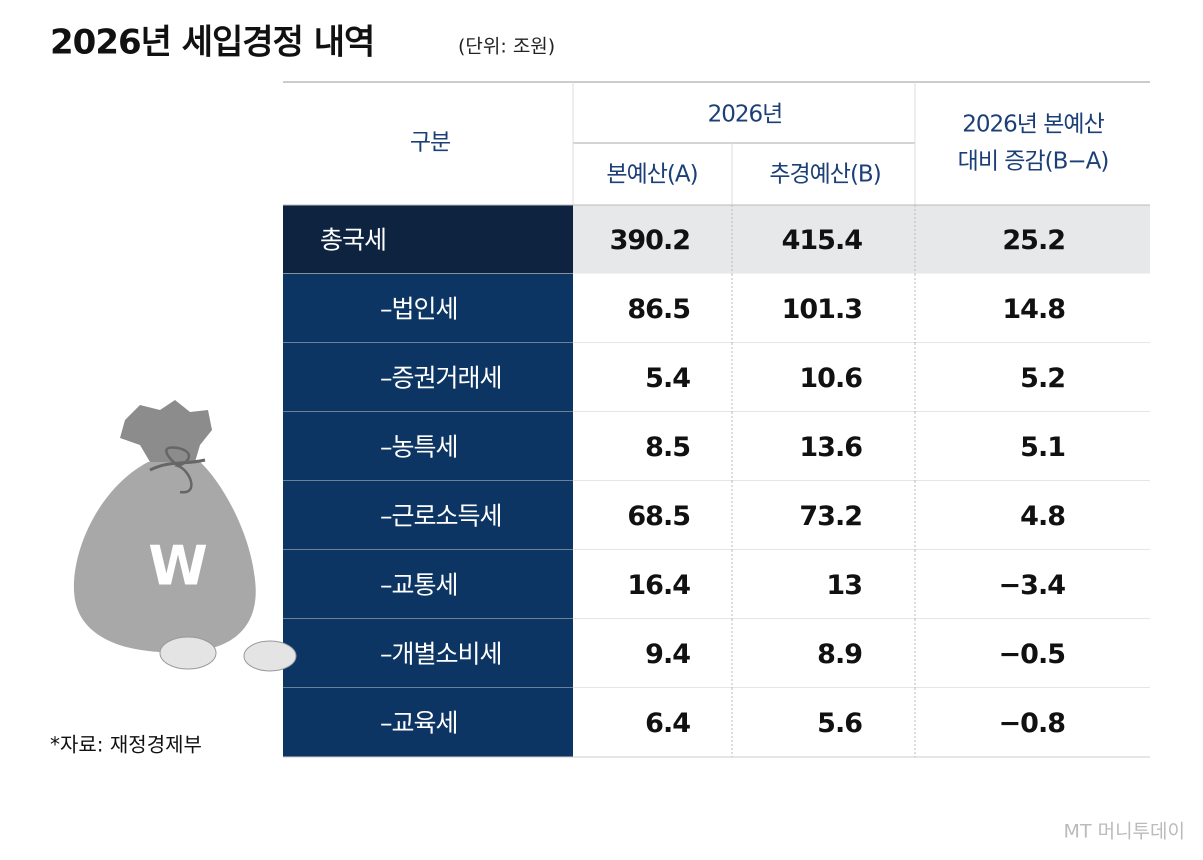  Describe the element at coordinates (1042, 516) in the screenshot. I see `cell-value: 4.8` at that location.